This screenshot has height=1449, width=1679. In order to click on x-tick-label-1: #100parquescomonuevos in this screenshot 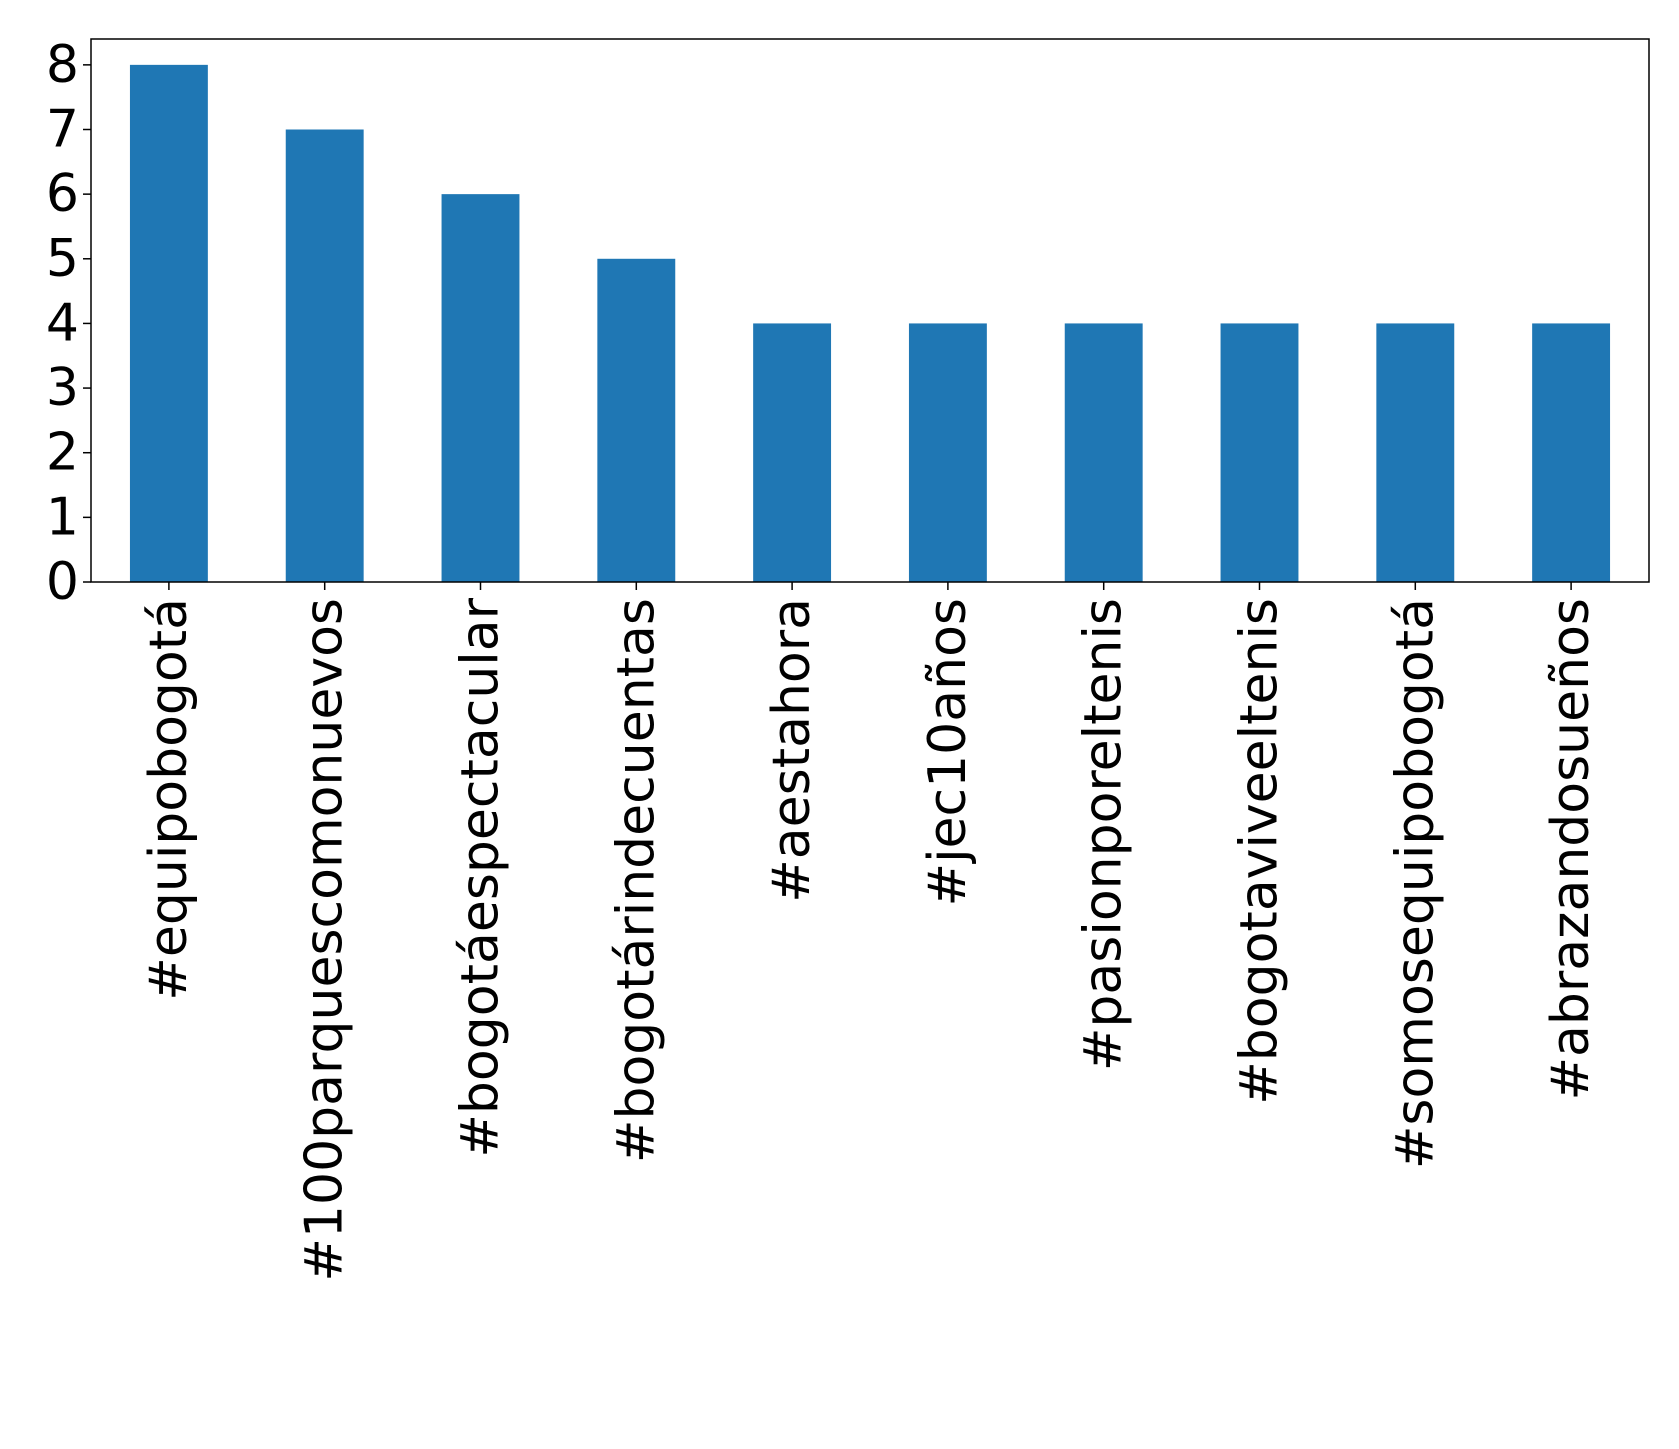, I will do `click(325, 940)`.